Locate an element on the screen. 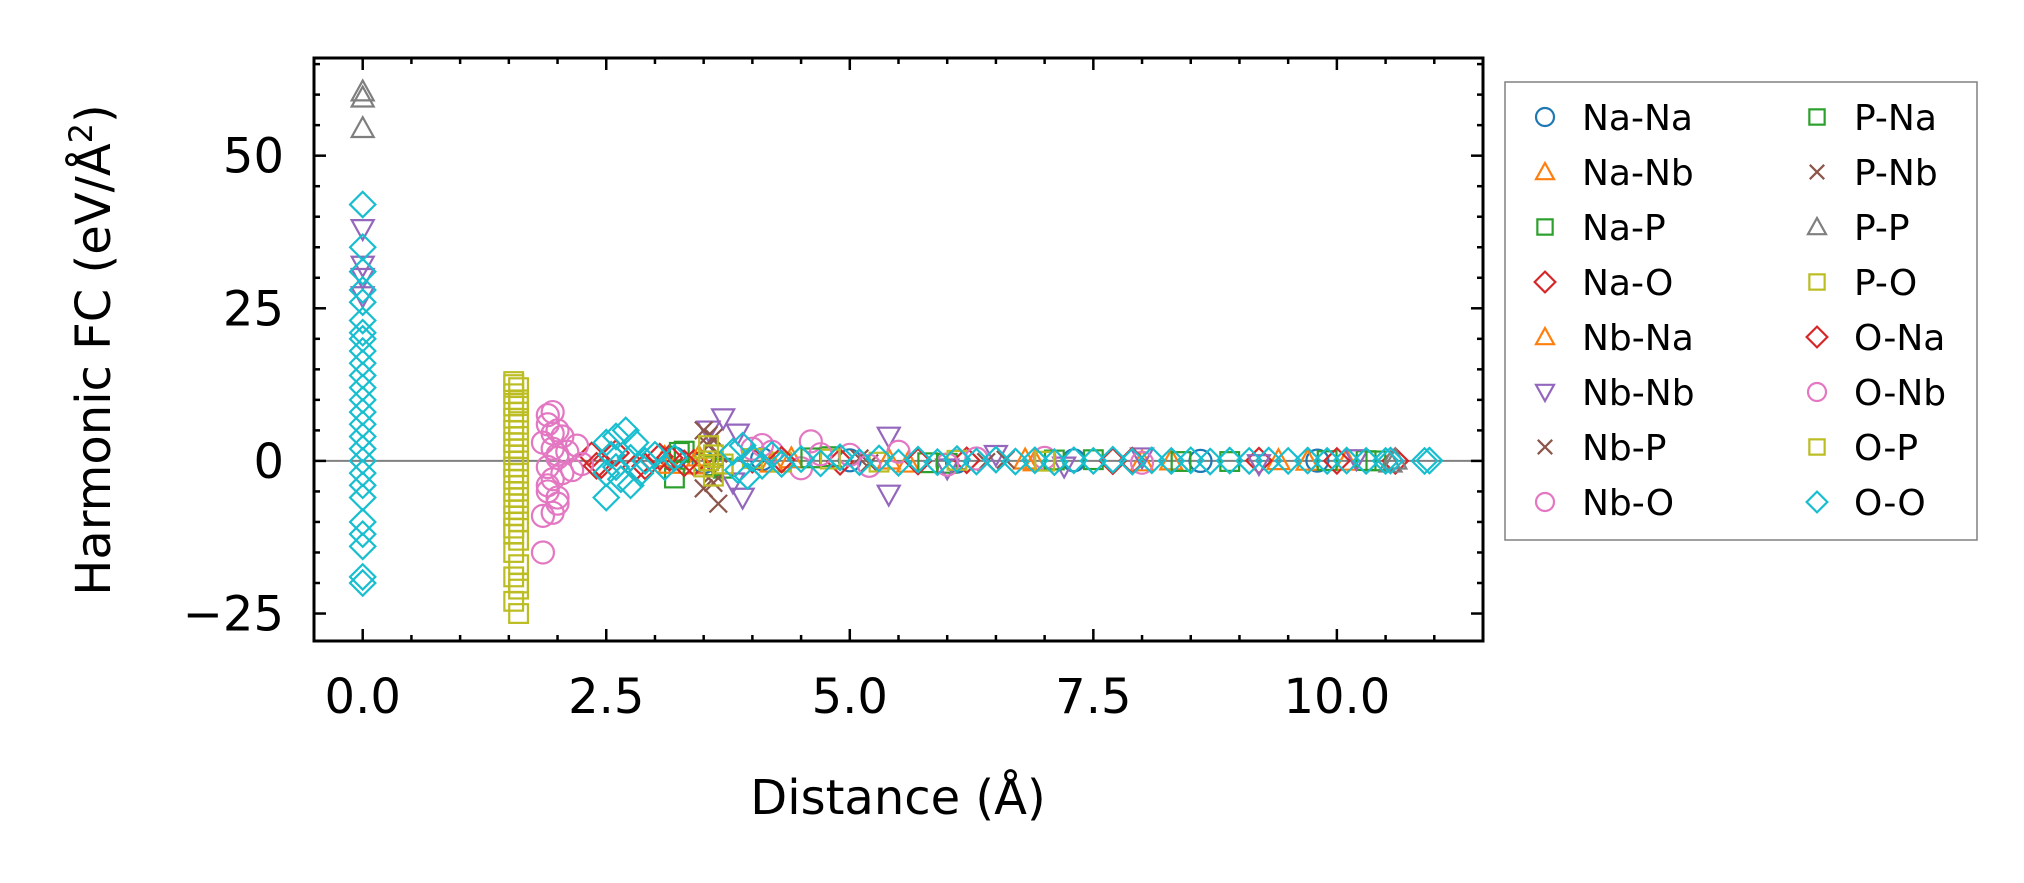 Image resolution: width=2024 pixels, height=883 pixels. data-point-na-o is located at coordinates (669, 458).